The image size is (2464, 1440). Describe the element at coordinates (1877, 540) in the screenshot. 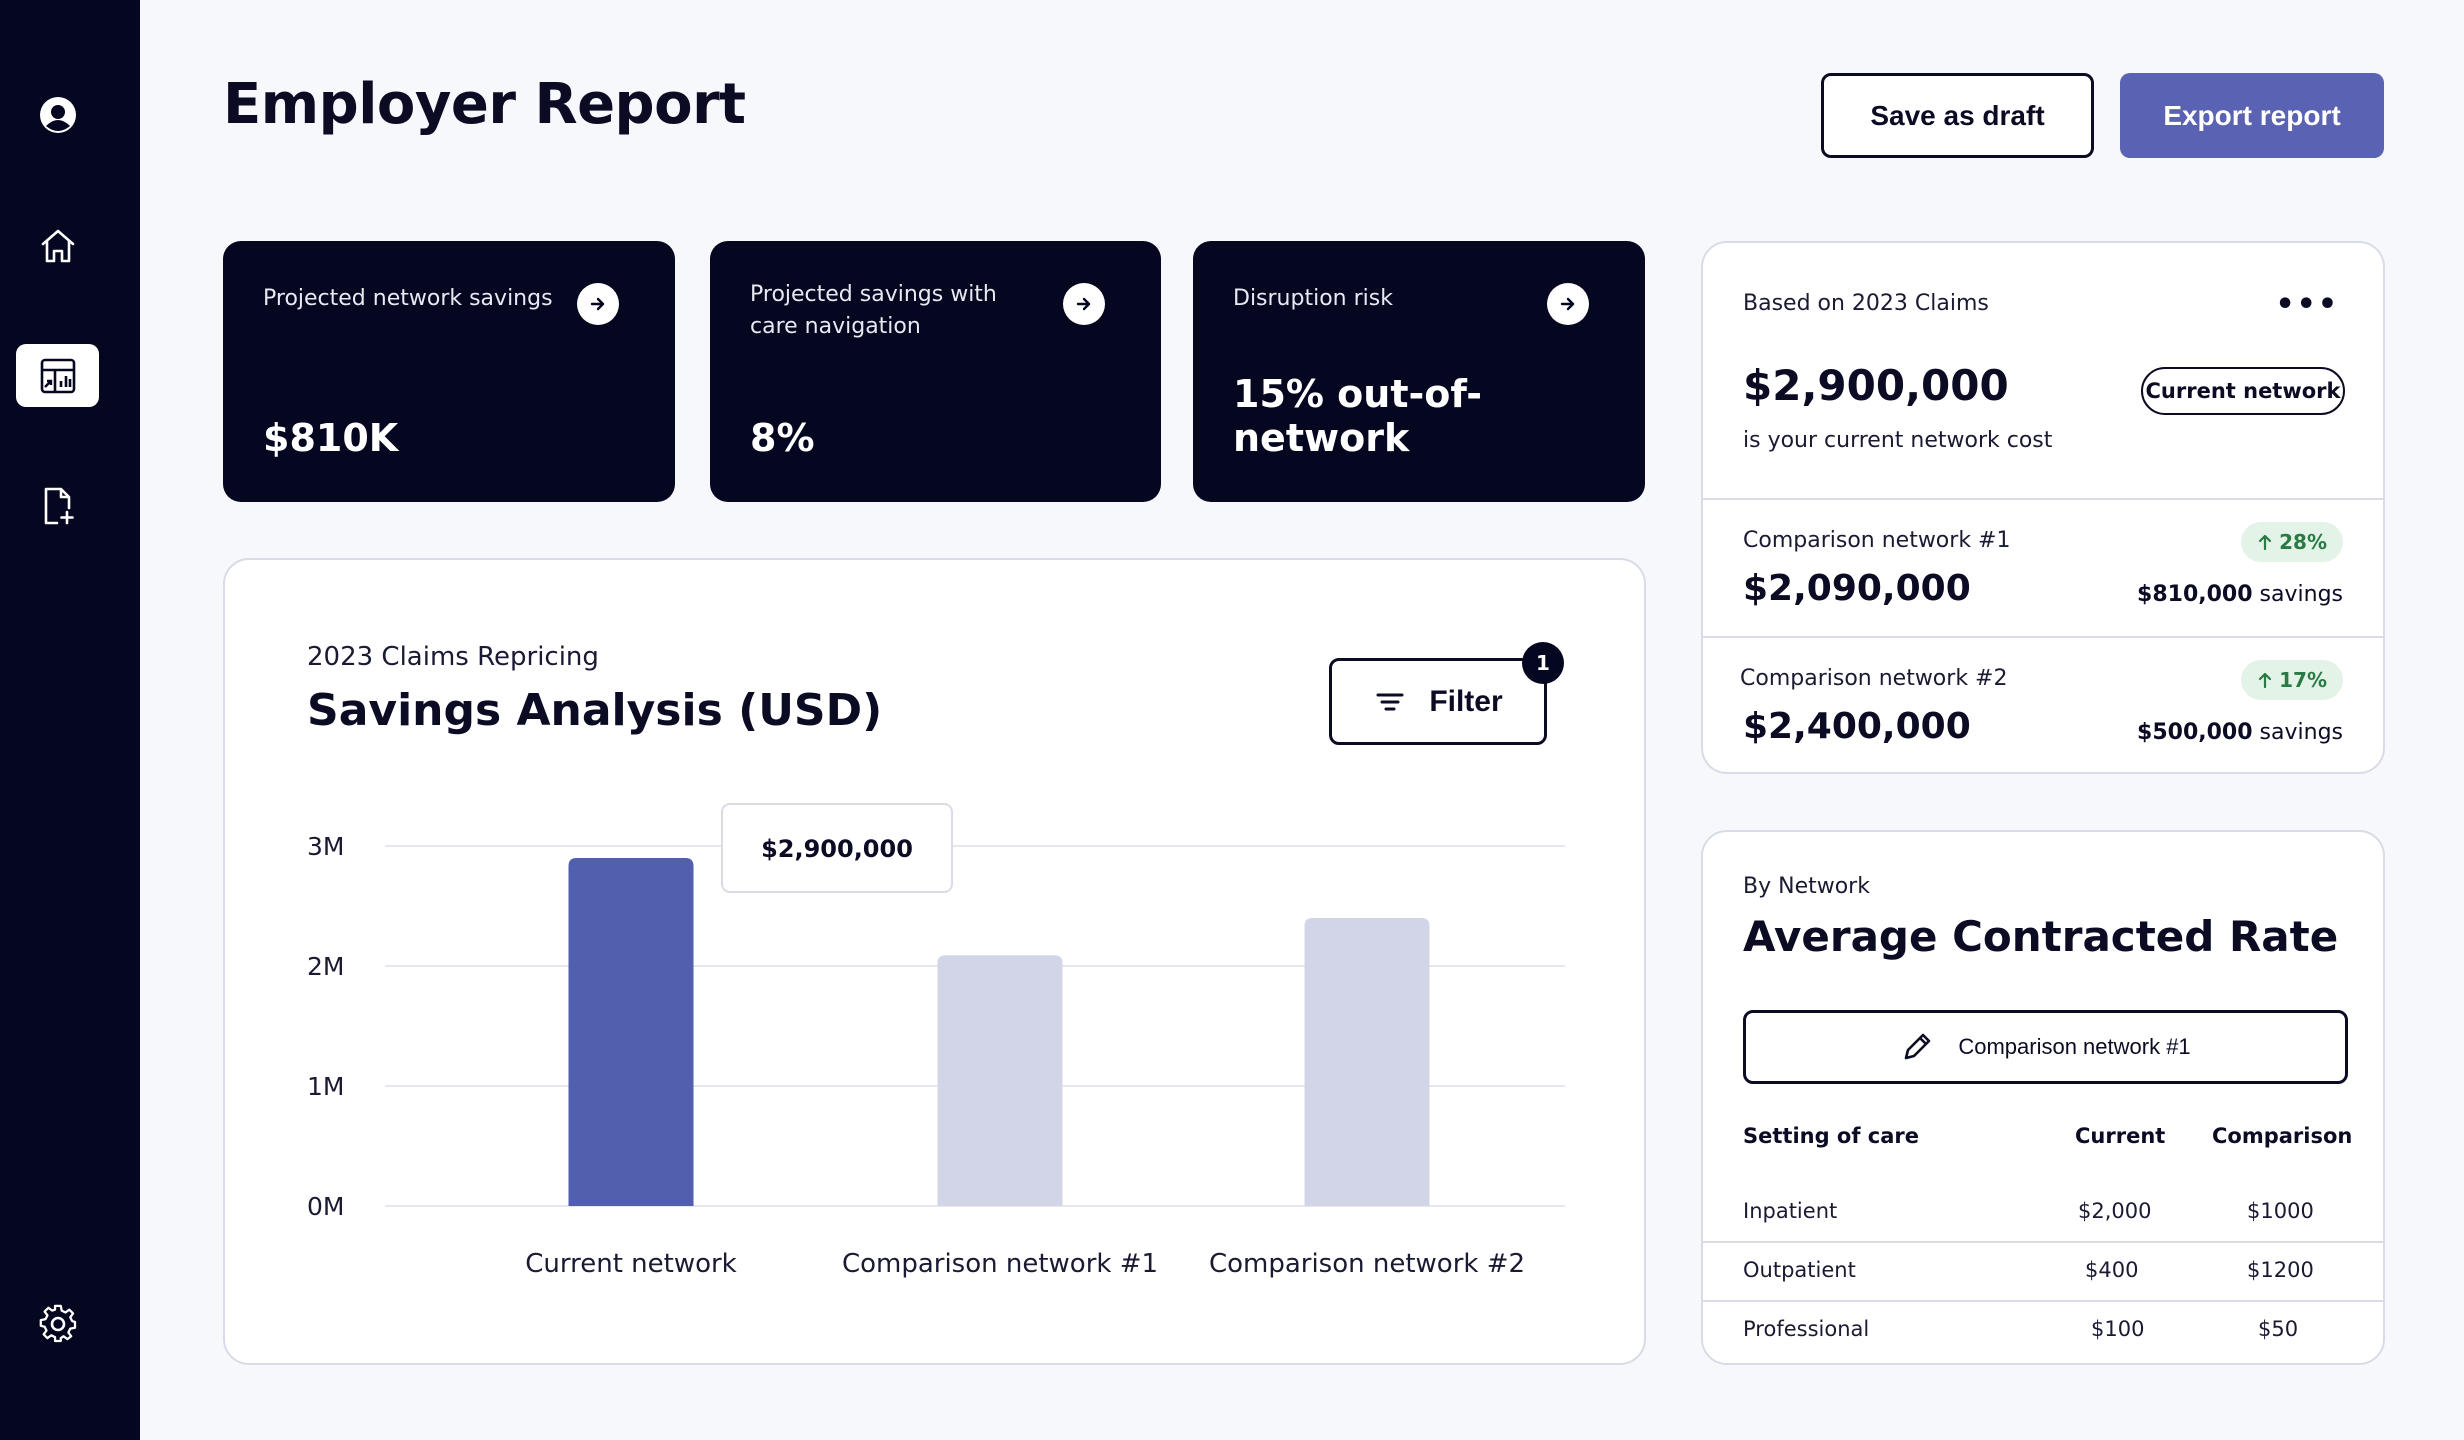

I see `comparison-label: Comparison network #1` at that location.